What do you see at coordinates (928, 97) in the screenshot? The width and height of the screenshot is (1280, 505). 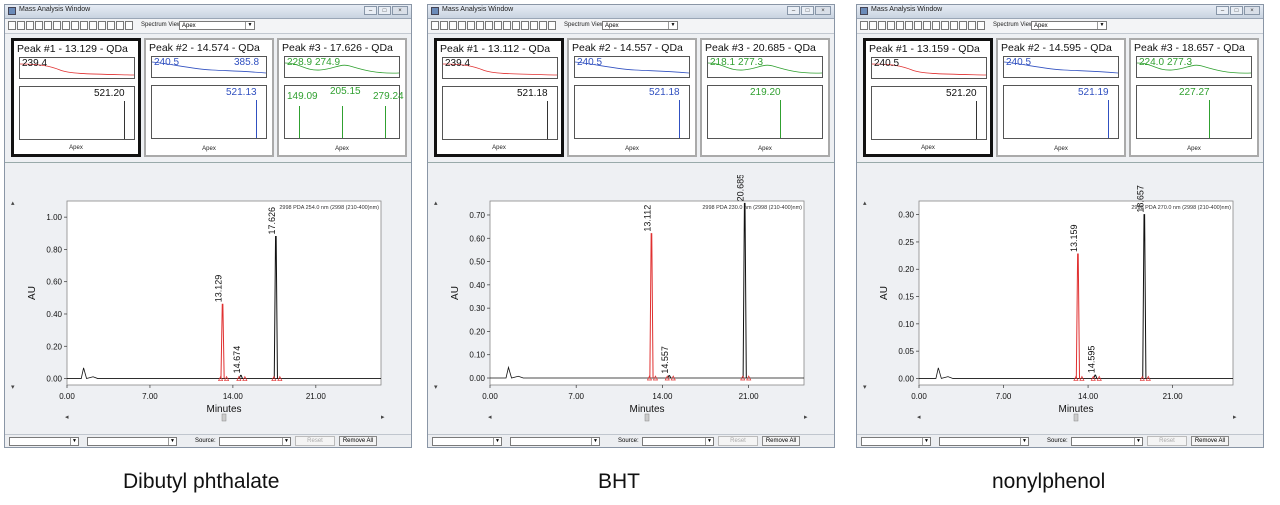 I see `peak-panel-1: Peak #1 - 13.159 - QDa 240.5 521.20 Apex` at bounding box center [928, 97].